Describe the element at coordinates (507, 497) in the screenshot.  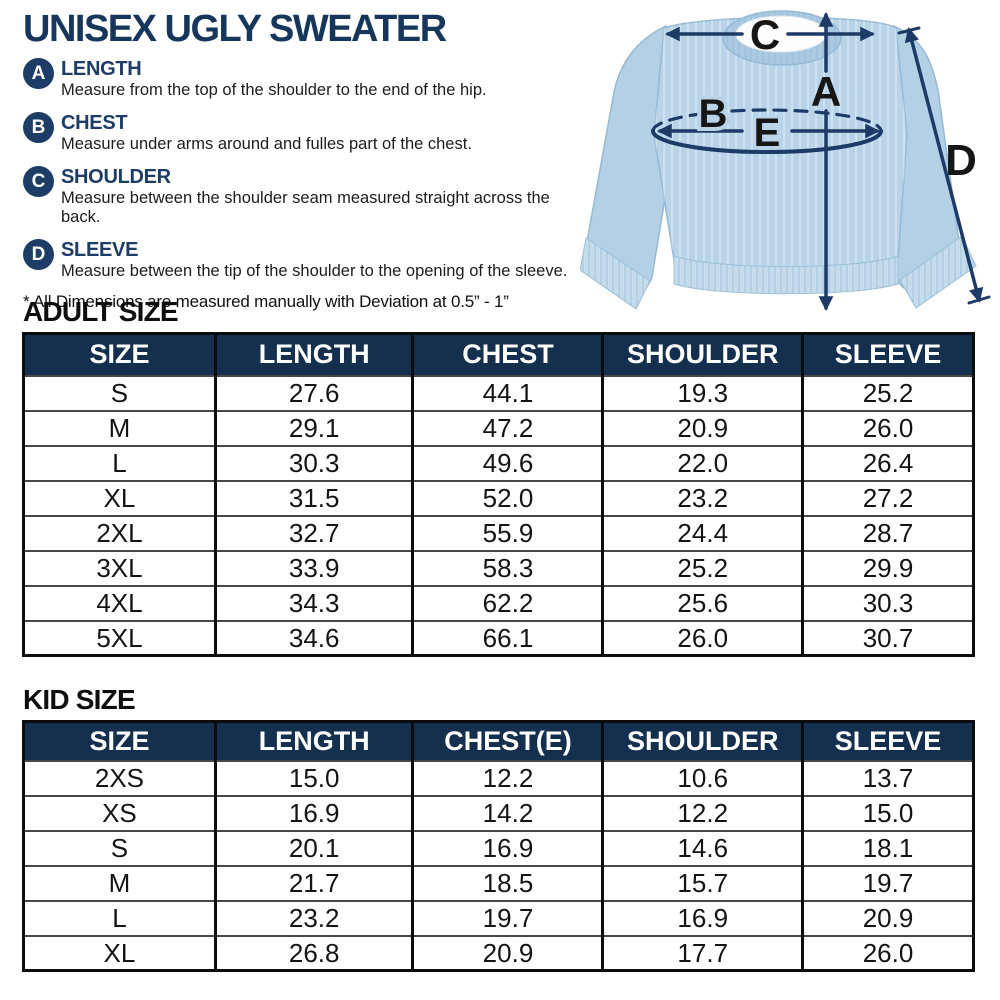
I see `measurement-cell: 52.0` at that location.